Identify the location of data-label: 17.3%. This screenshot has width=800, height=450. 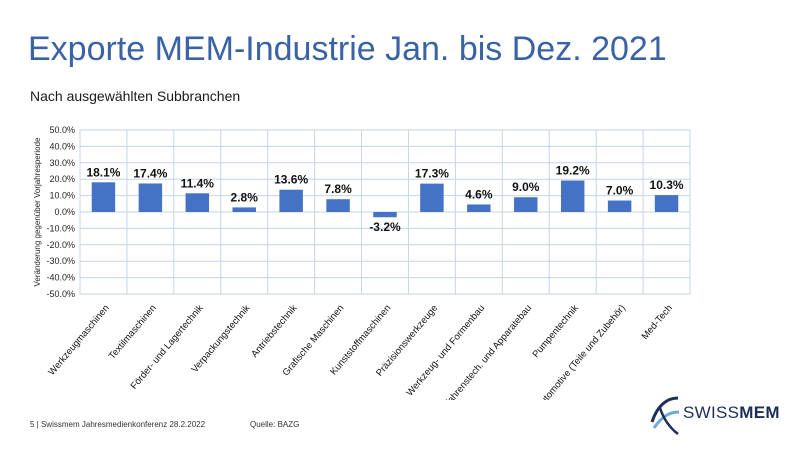
(432, 174).